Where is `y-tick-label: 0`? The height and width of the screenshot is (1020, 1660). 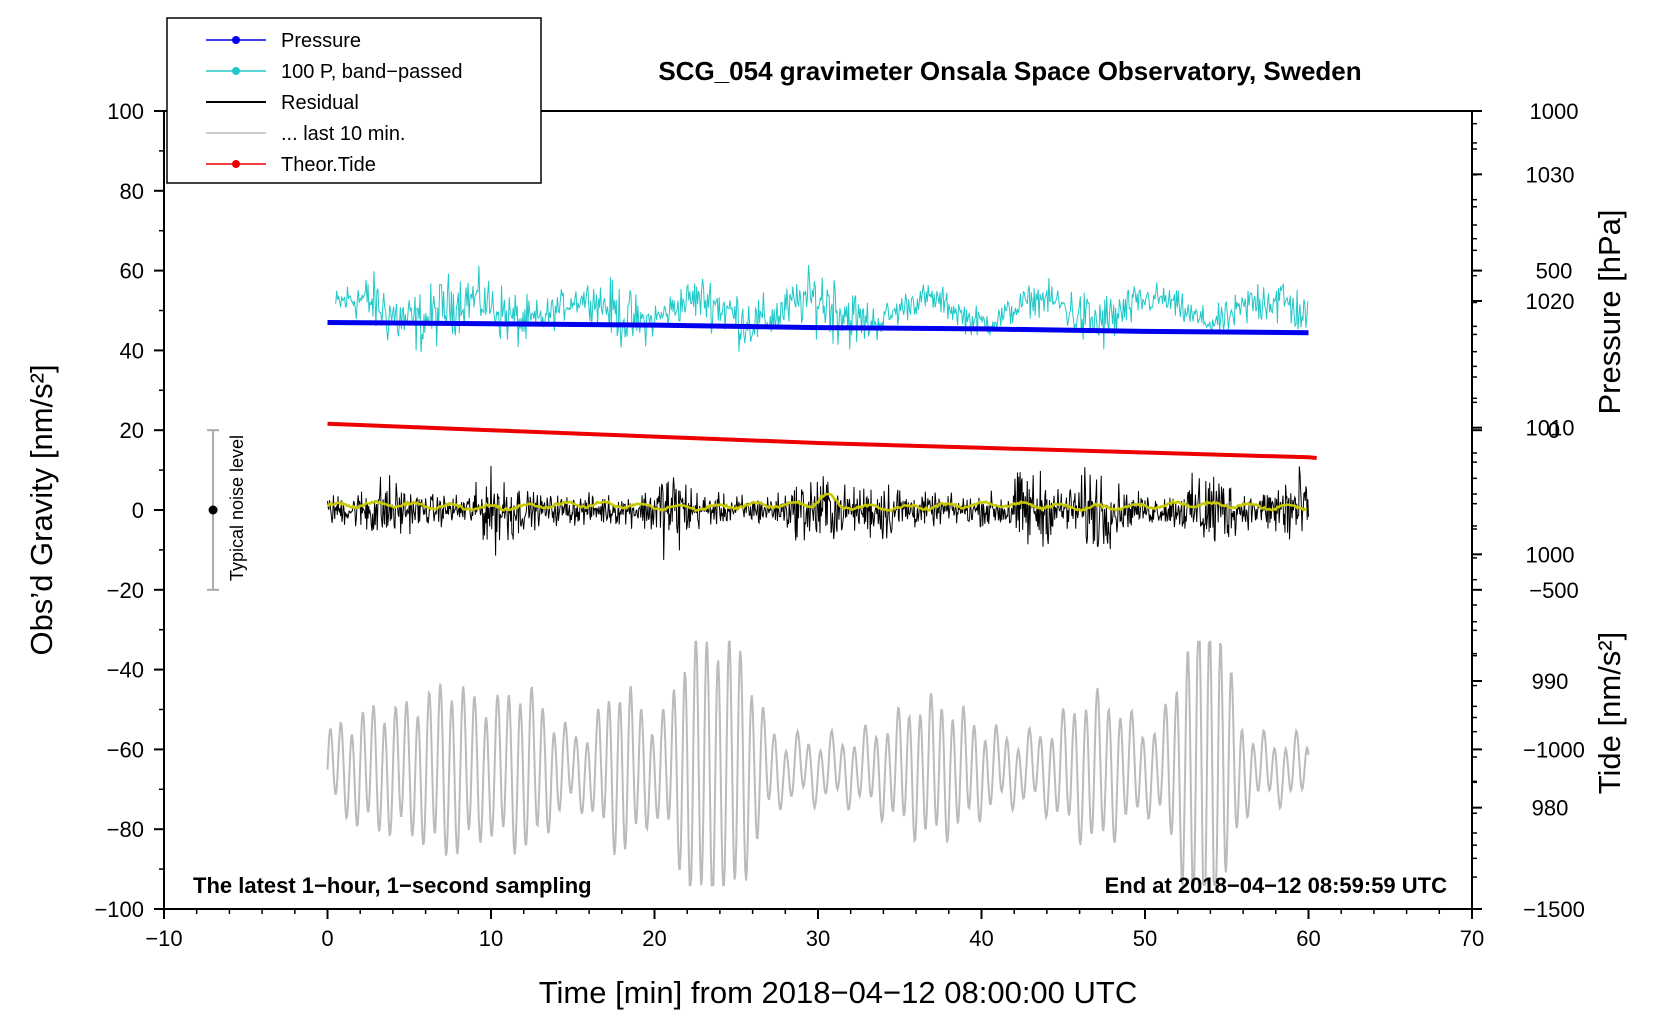 y-tick-label: 0 is located at coordinates (138, 510).